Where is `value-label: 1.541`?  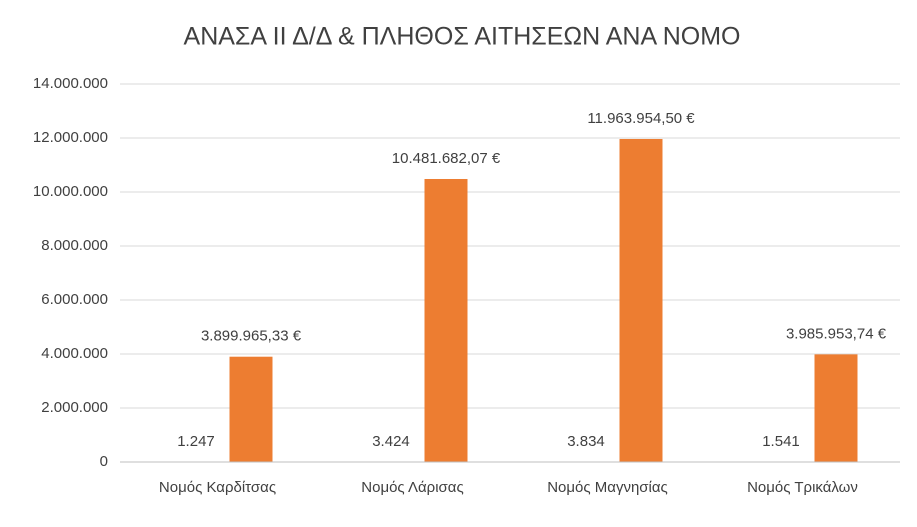 value-label: 1.541 is located at coordinates (781, 441).